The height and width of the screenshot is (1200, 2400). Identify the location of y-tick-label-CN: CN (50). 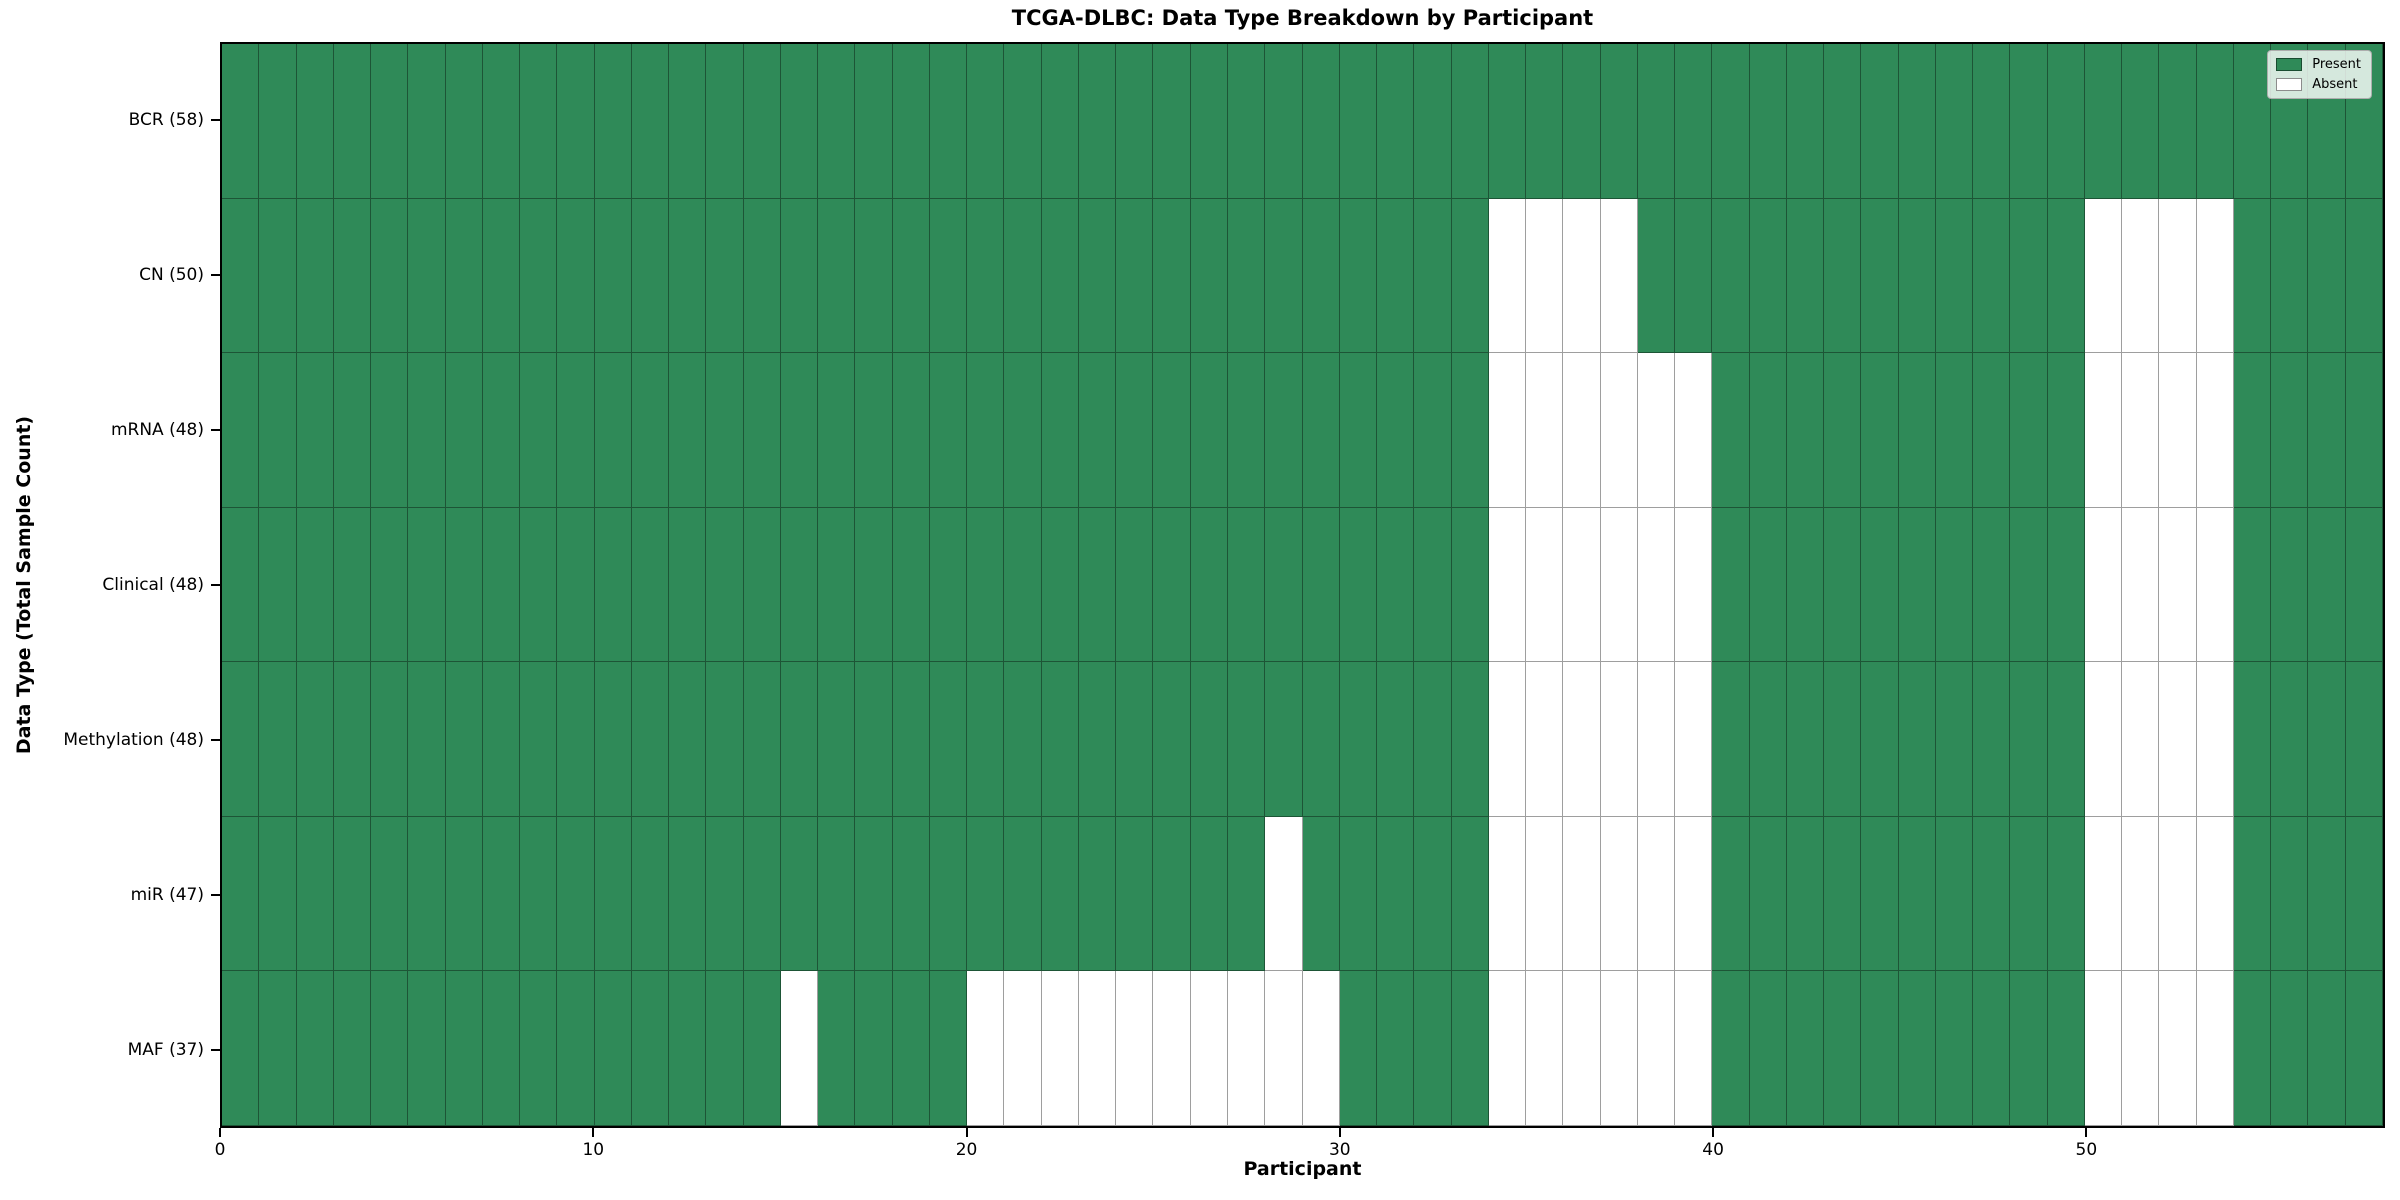
(171, 274).